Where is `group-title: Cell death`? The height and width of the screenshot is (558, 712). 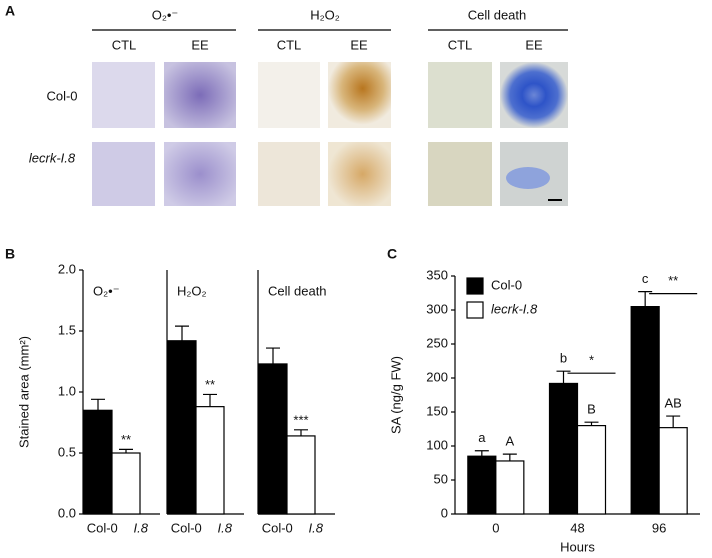 group-title: Cell death is located at coordinates (497, 14).